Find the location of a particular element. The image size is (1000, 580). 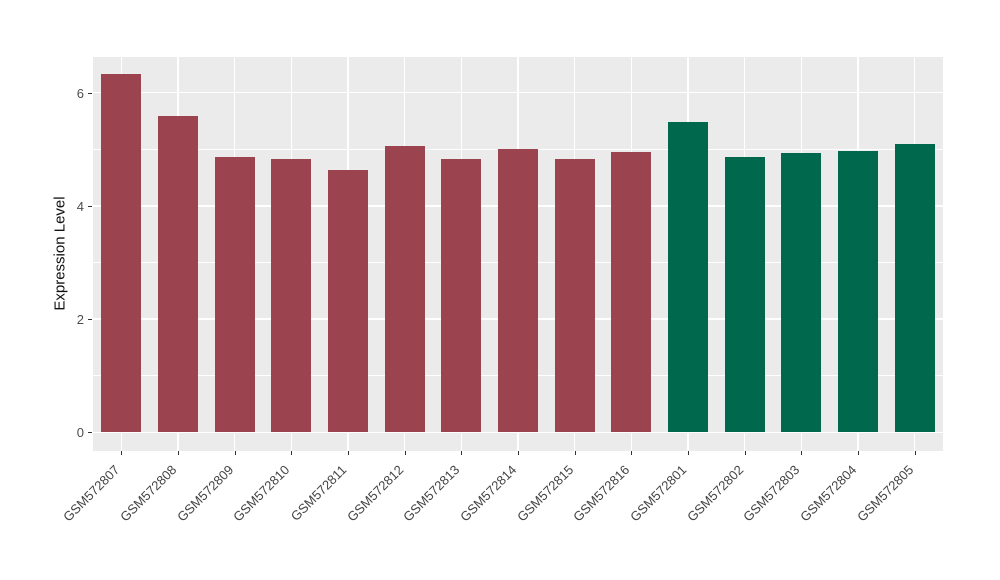

x-tick-label: GSM572809 is located at coordinates (204, 493).